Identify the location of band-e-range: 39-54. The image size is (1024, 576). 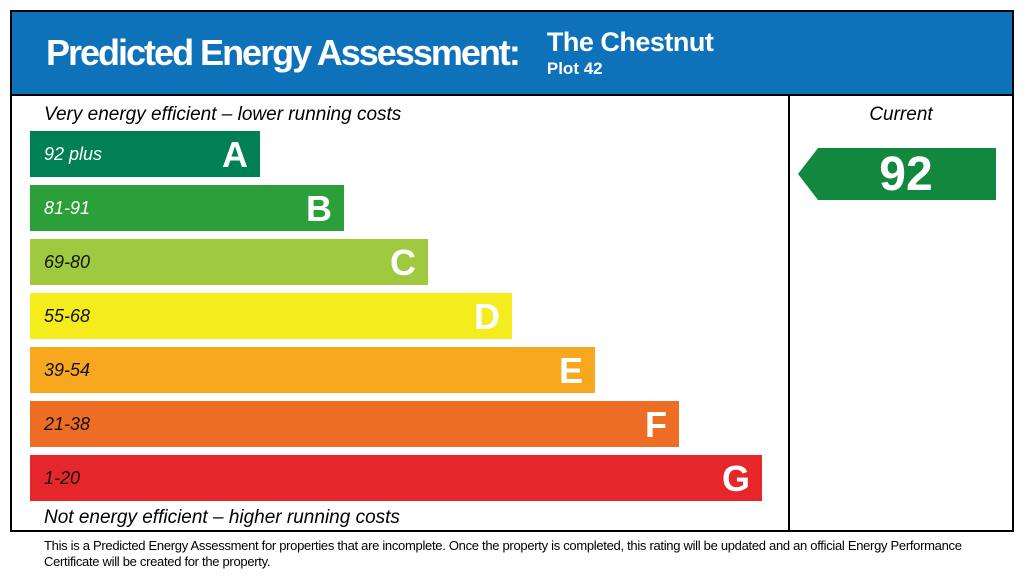
(67, 369).